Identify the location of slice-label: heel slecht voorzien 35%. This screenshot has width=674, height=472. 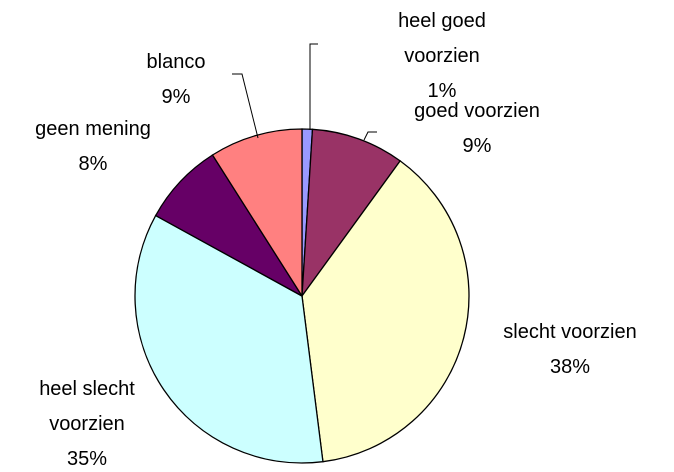
(87, 422).